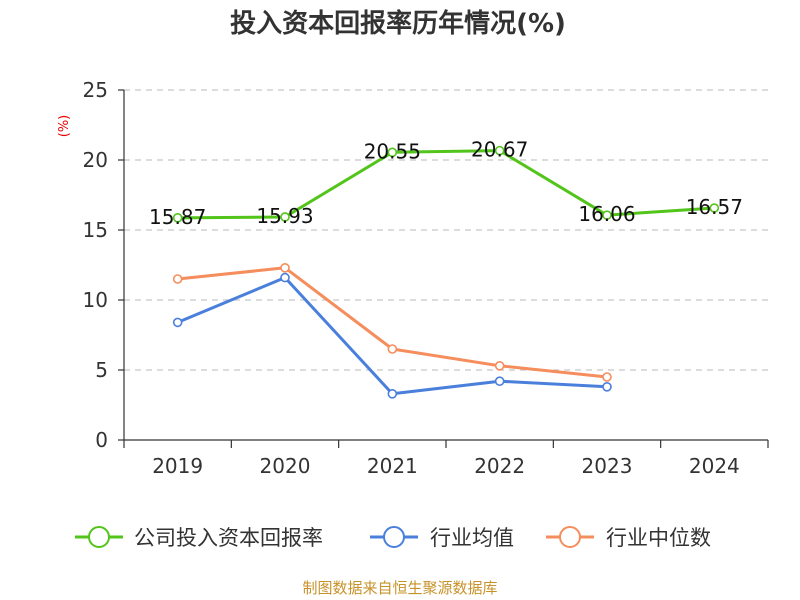 The height and width of the screenshot is (600, 800). What do you see at coordinates (658, 538) in the screenshot?
I see `legend-label: 行业中位数` at bounding box center [658, 538].